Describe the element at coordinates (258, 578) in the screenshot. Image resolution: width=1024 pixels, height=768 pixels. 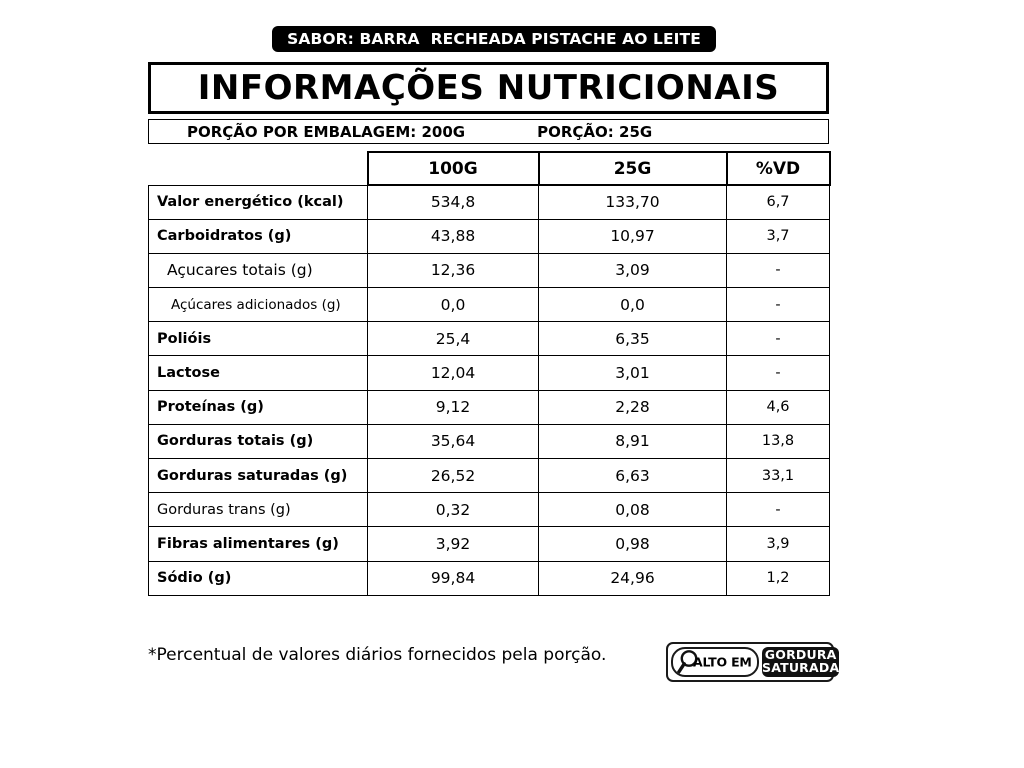
I see `row-label: Sódio (g)` at that location.